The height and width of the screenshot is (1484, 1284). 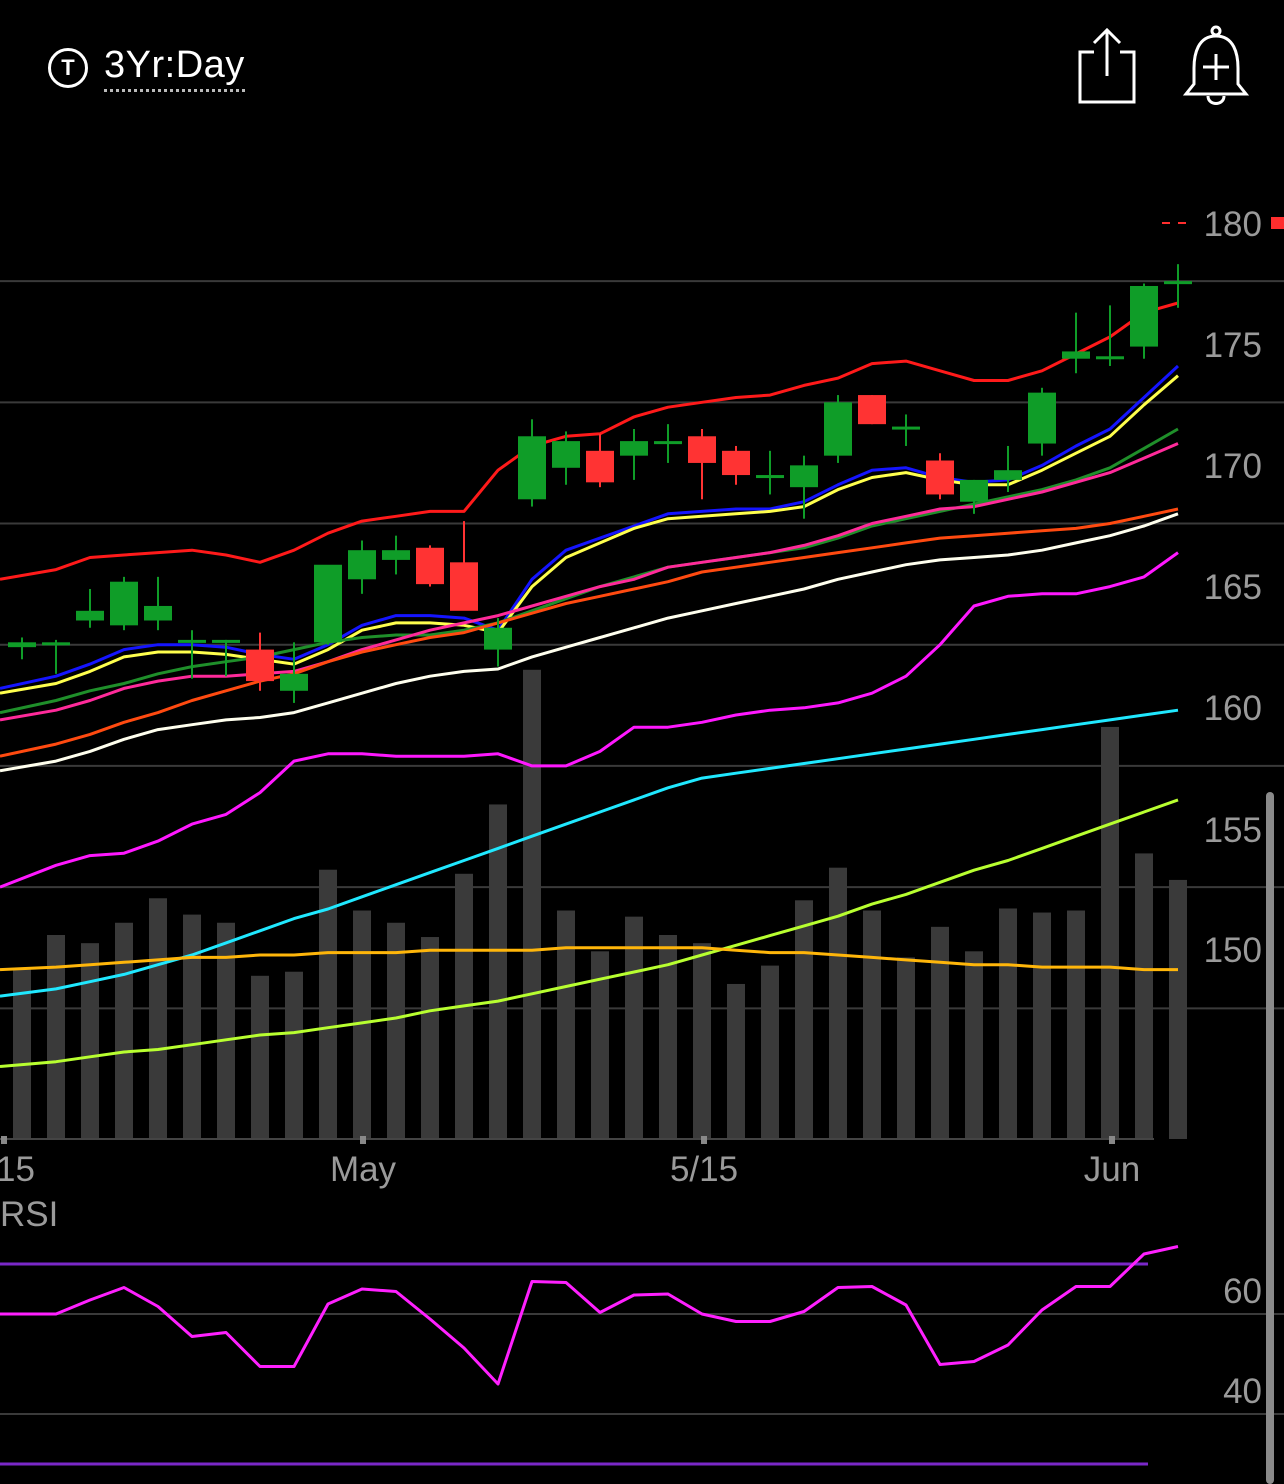 What do you see at coordinates (1112, 1169) in the screenshot?
I see `date-label-jun: Jun` at bounding box center [1112, 1169].